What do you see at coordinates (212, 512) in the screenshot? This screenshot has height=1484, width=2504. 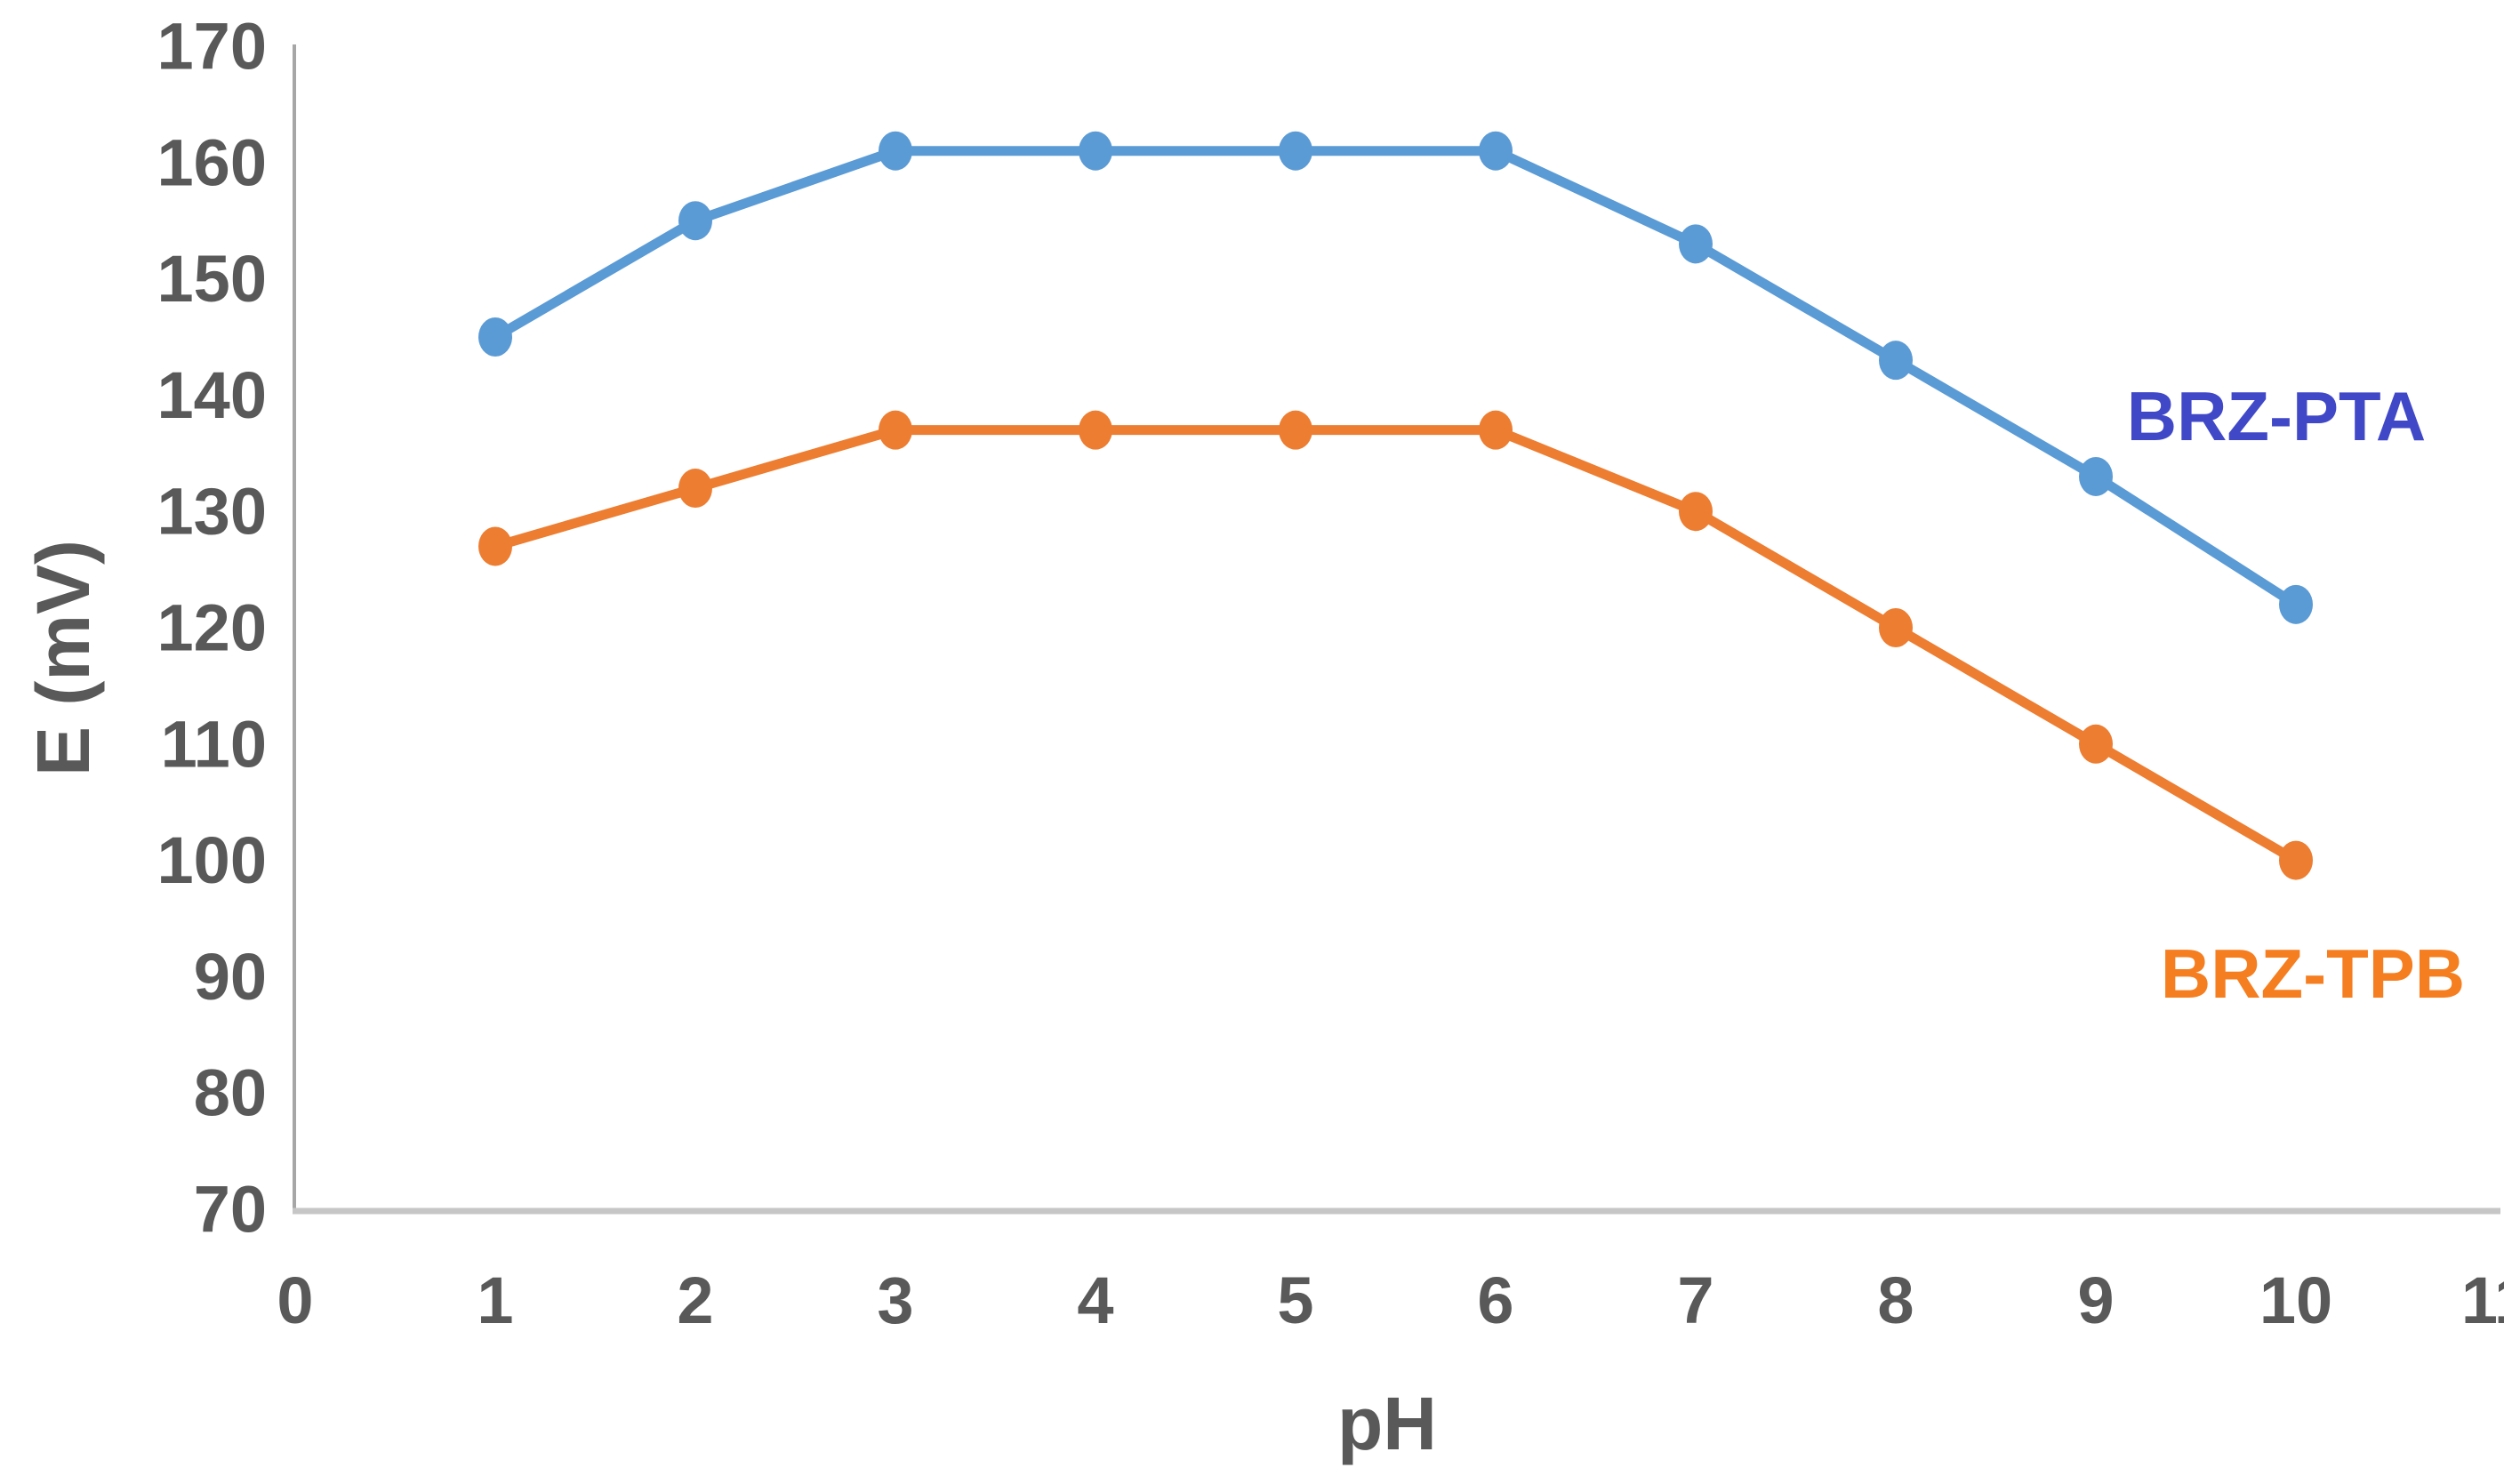 I see `y-tick-label-130: 130` at bounding box center [212, 512].